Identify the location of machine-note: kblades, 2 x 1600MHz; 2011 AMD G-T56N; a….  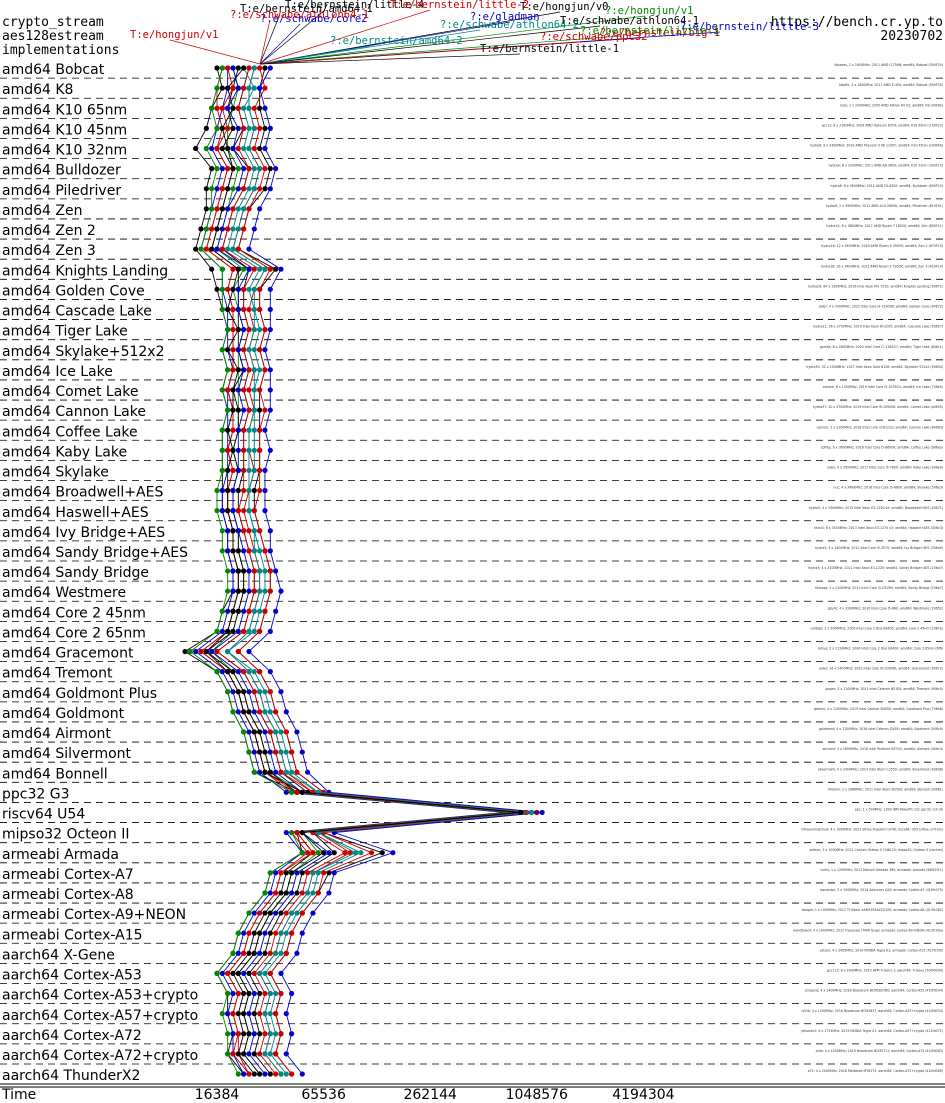
(889, 65).